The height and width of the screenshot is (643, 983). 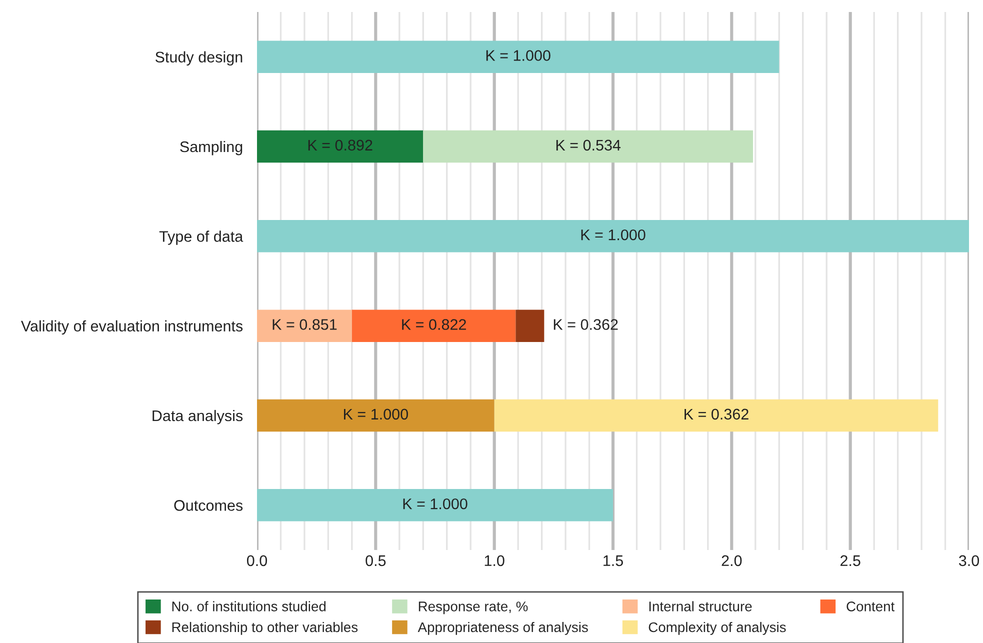 I want to click on annotation: K = 0.822, so click(x=434, y=324).